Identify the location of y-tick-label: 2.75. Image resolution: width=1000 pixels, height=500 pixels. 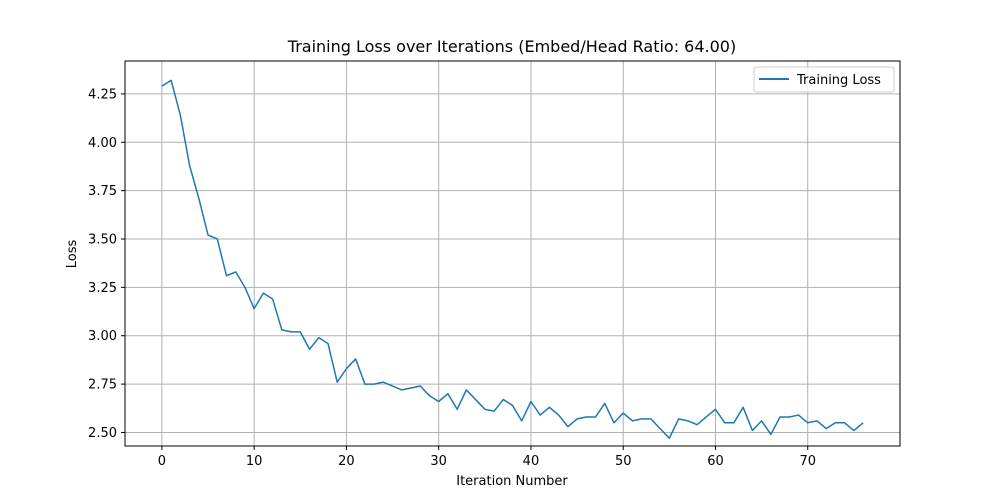
(102, 385).